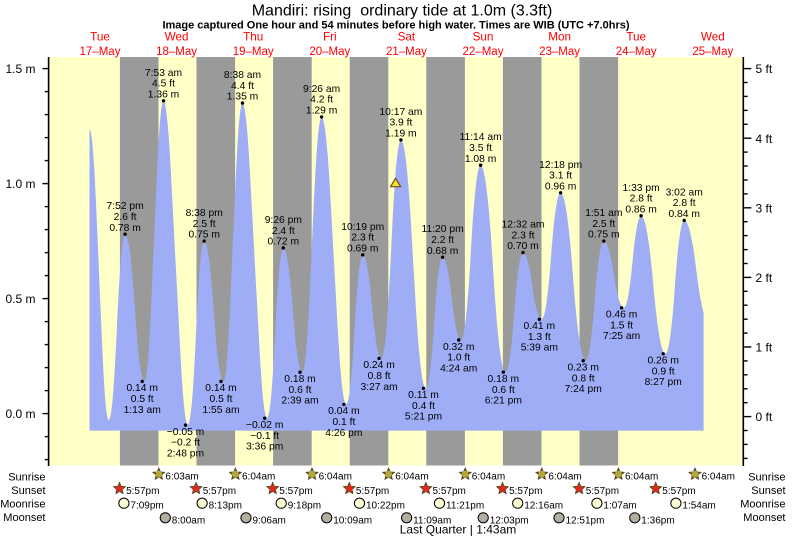  What do you see at coordinates (523, 235) in the screenshot?
I see `svg-text: 2.3 ft` at bounding box center [523, 235].